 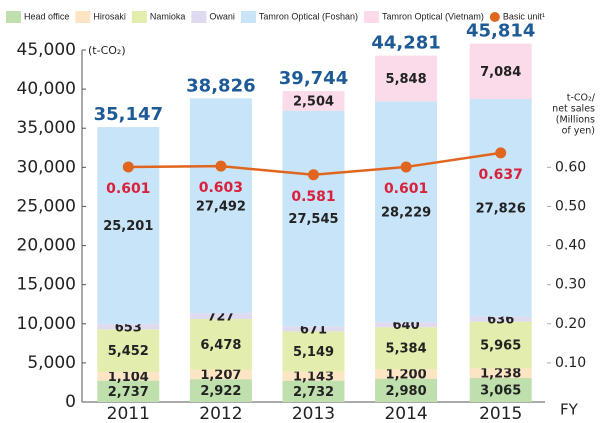 I want to click on segment-label: 28,229, so click(x=406, y=212).